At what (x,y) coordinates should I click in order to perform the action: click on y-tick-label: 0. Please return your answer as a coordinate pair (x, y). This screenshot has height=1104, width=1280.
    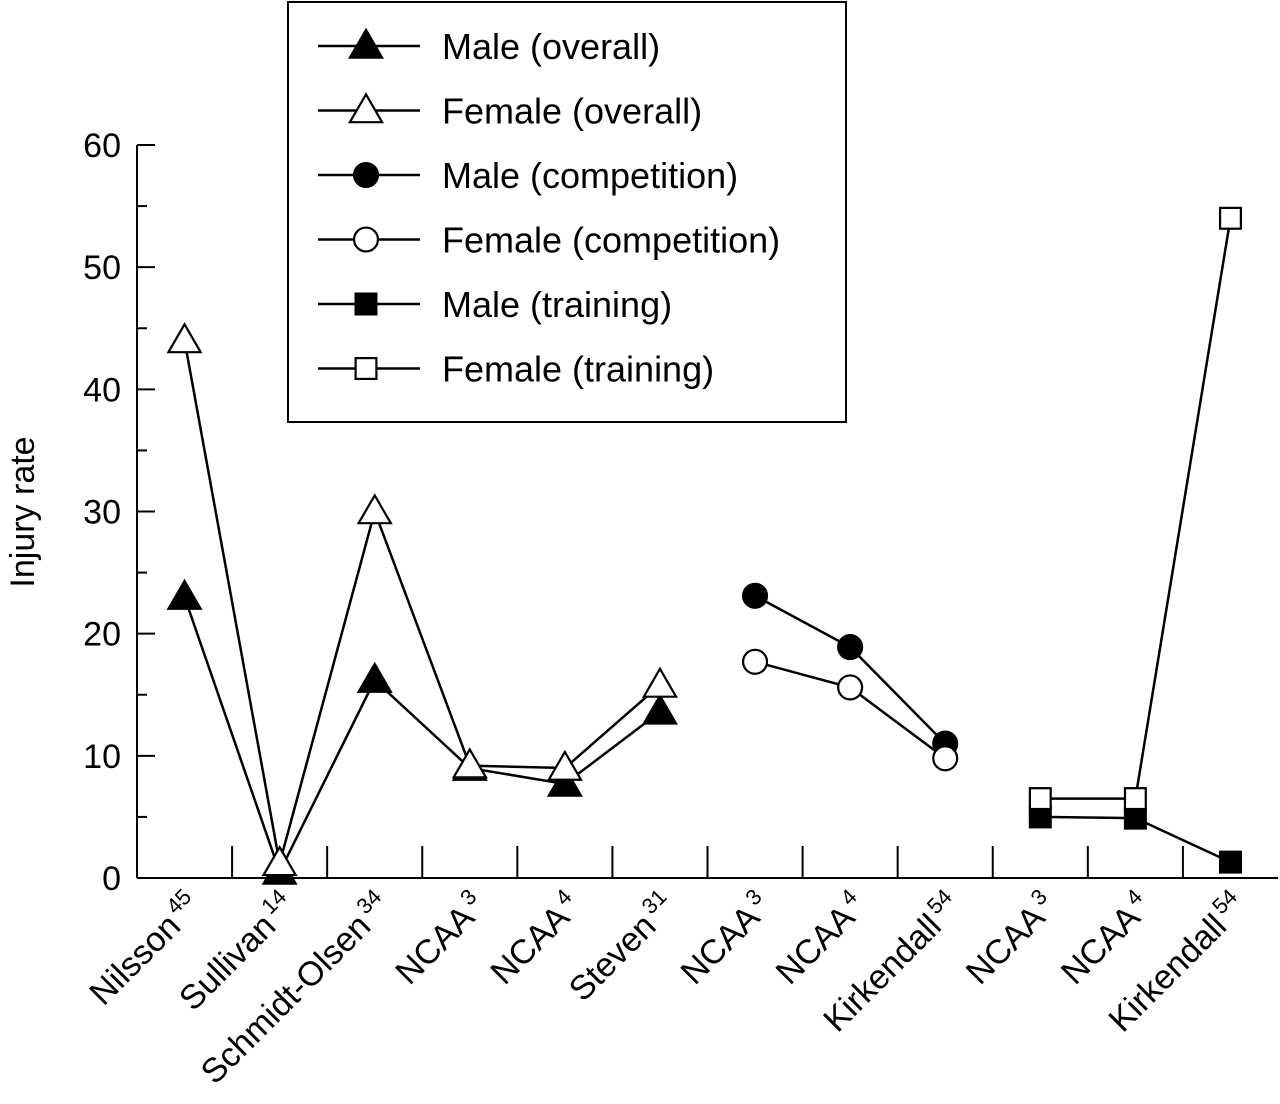
    Looking at the image, I should click on (111, 879).